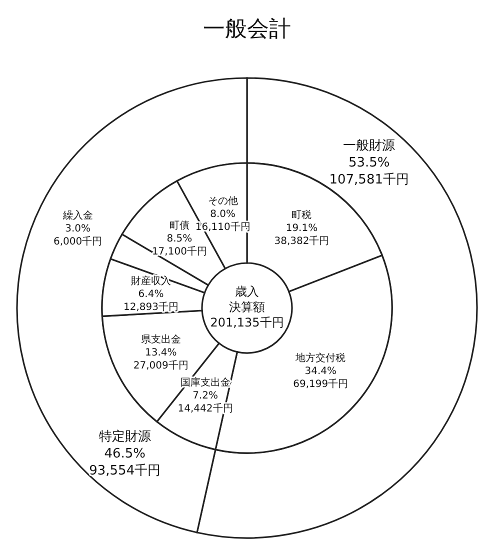 Image resolution: width=494 pixels, height=551 pixels. I want to click on data-label: 8.5% 17,100千円, so click(179, 245).